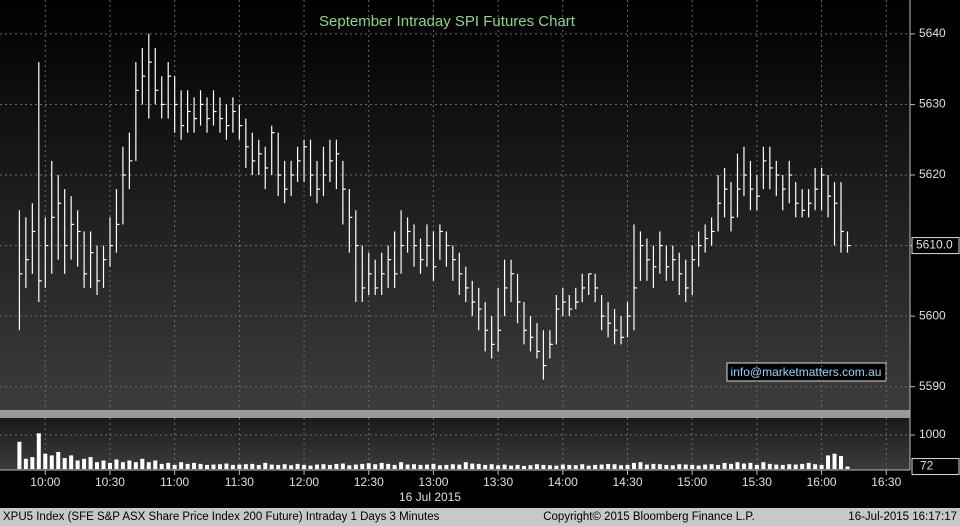  Describe the element at coordinates (304, 482) in the screenshot. I see `x-tick-label: 12:00` at that location.